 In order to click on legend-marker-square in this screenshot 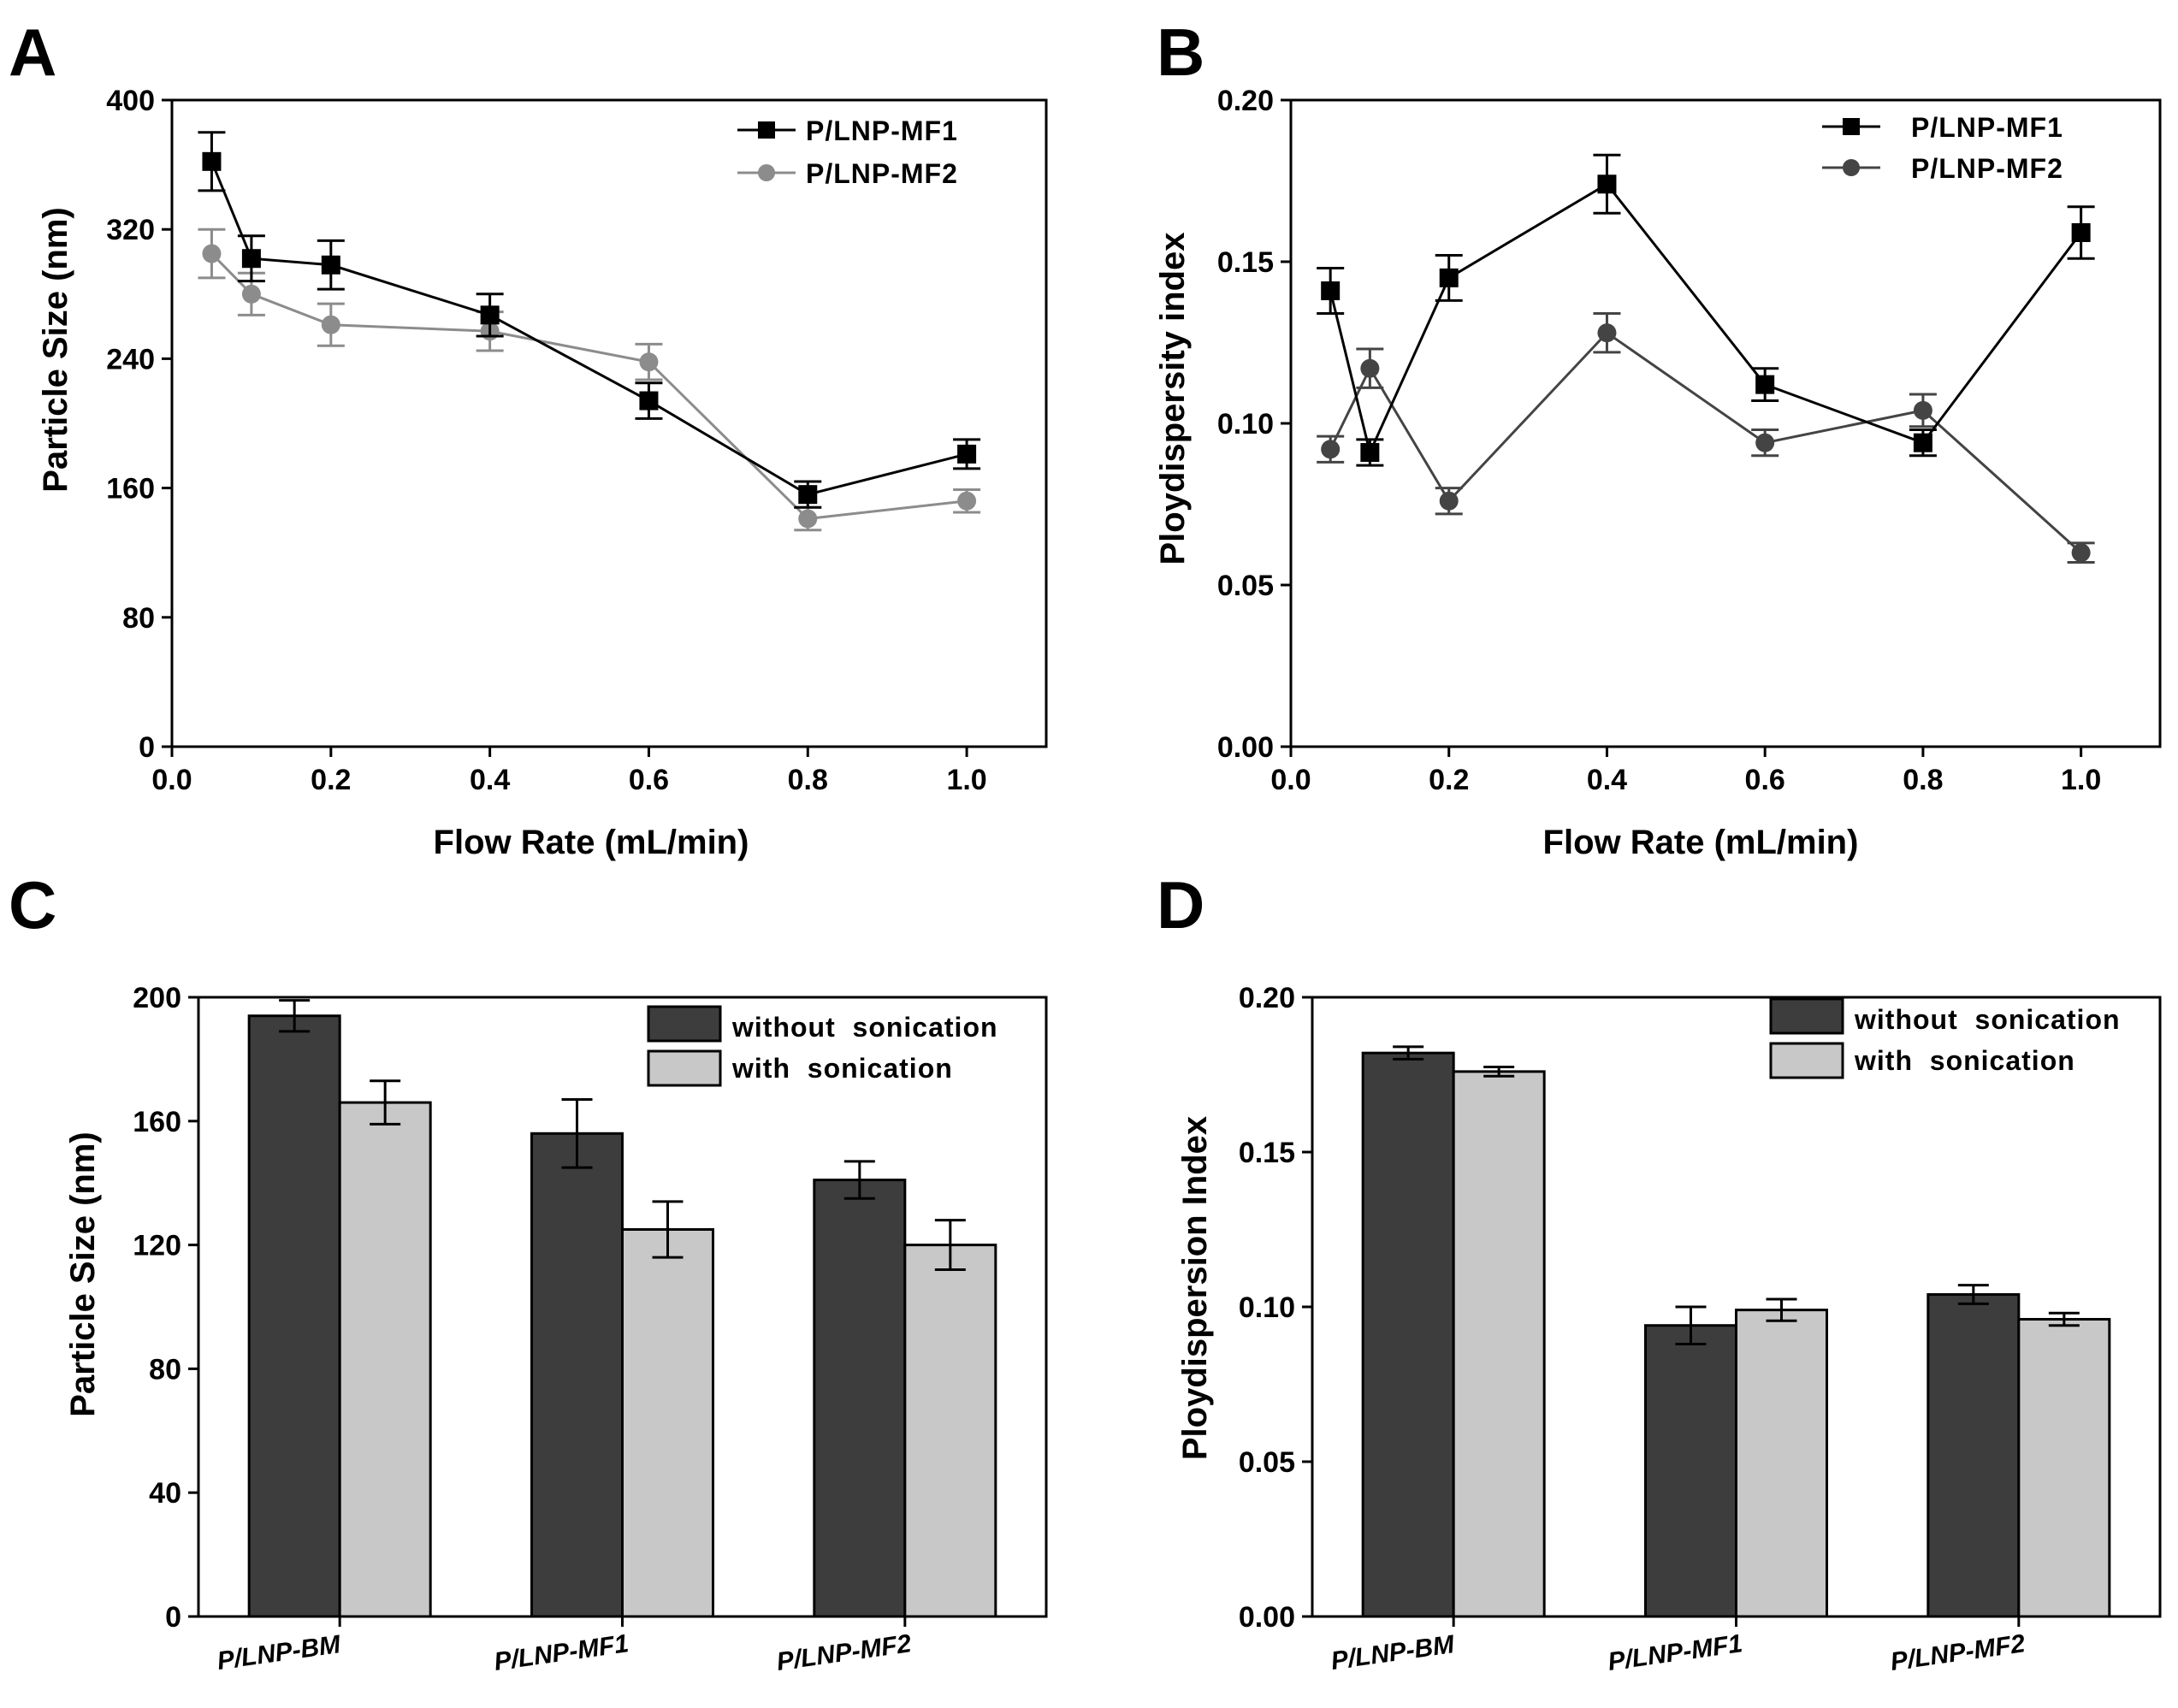, I will do `click(1851, 126)`.